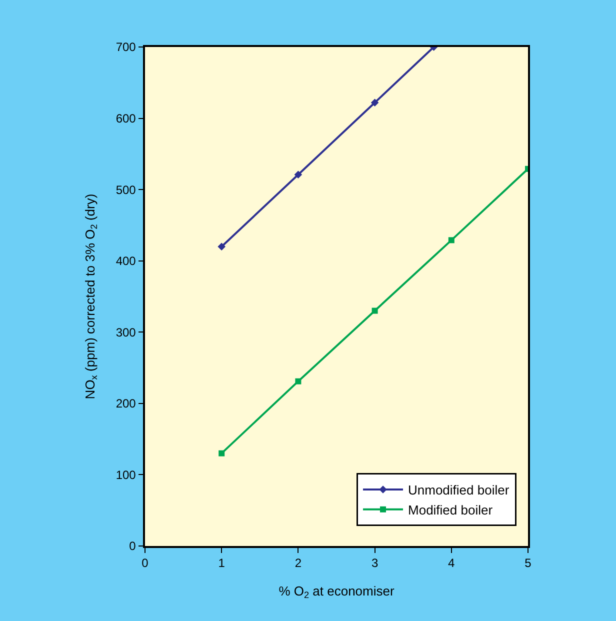 The height and width of the screenshot is (621, 616). I want to click on x-tick-label: 0, so click(145, 563).